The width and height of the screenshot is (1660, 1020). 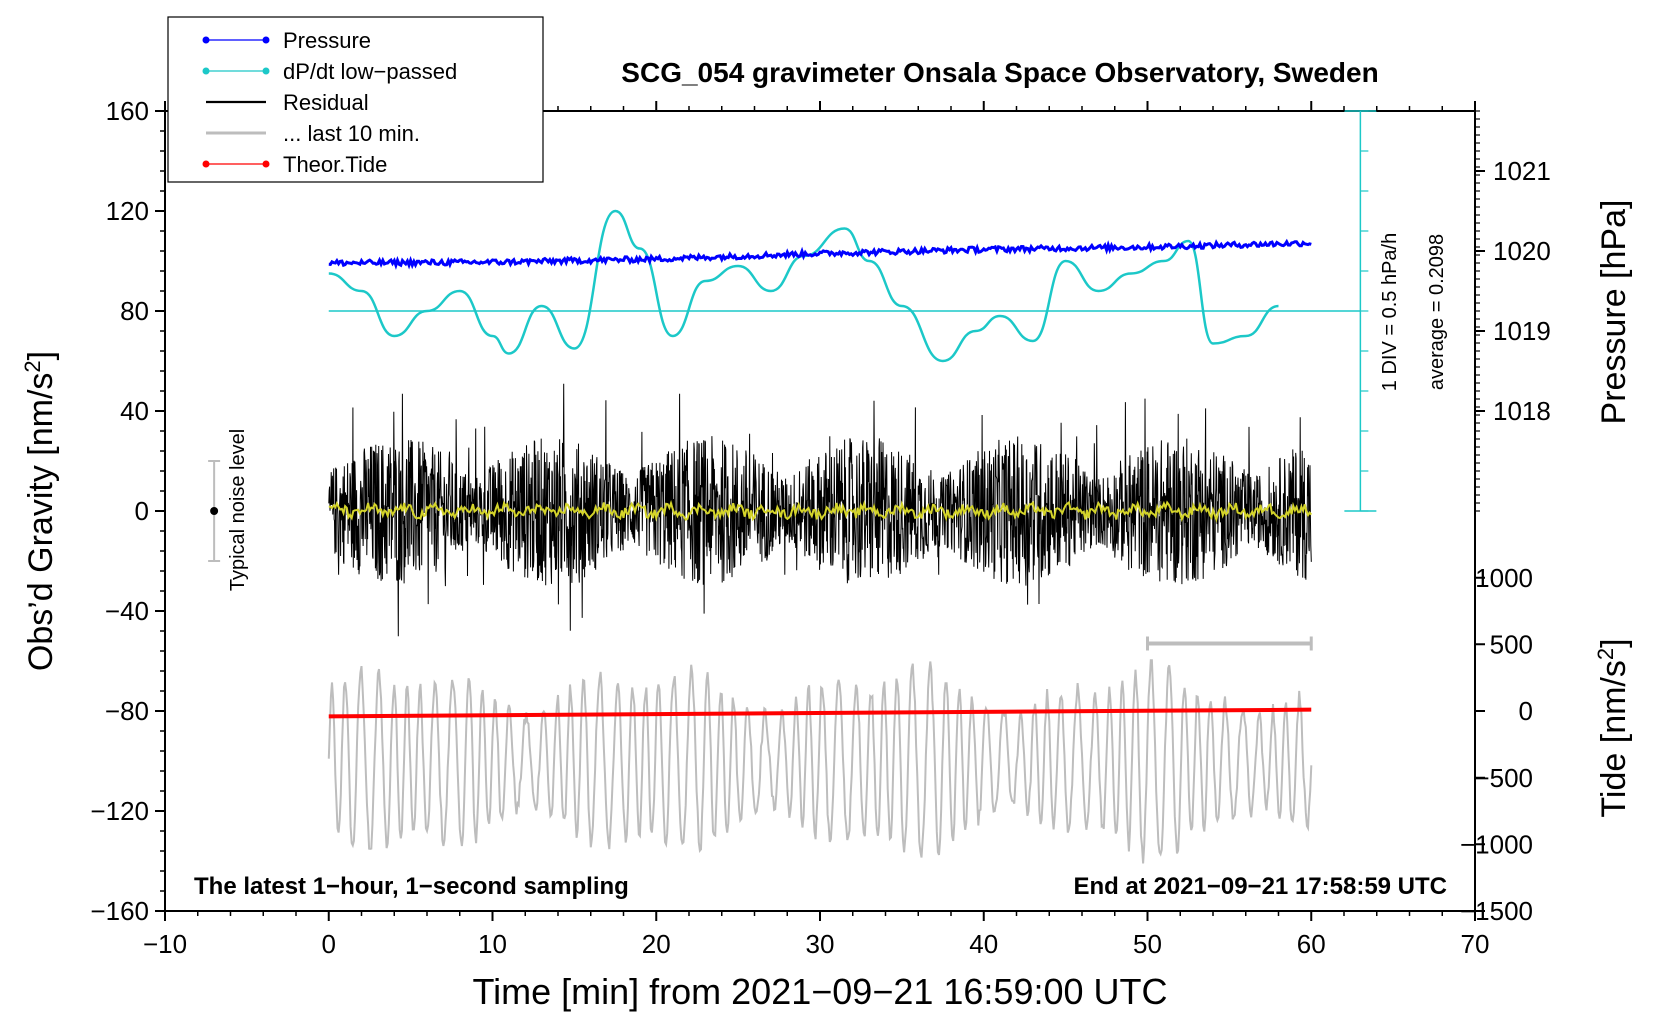 I want to click on x-tick-label: 50, so click(x=1147, y=944).